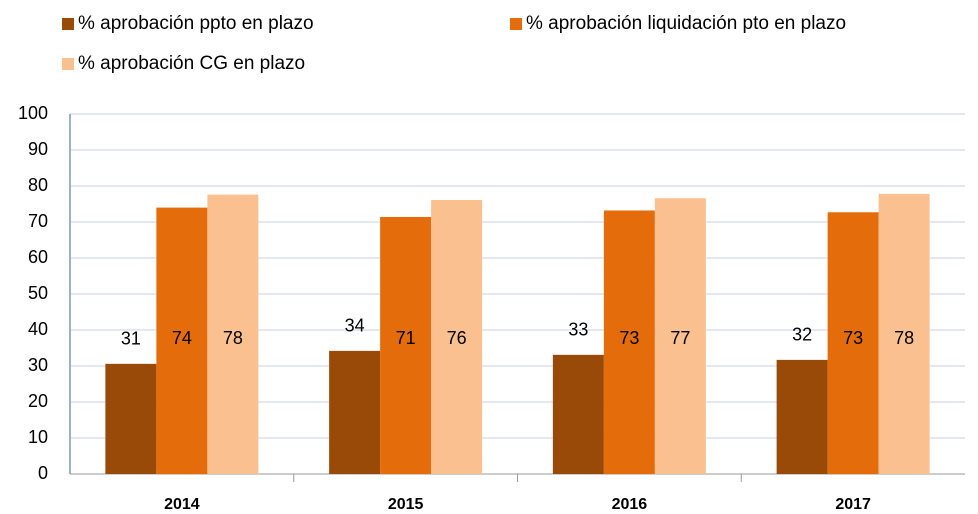  What do you see at coordinates (38, 257) in the screenshot?
I see `y-tick-label: 60` at bounding box center [38, 257].